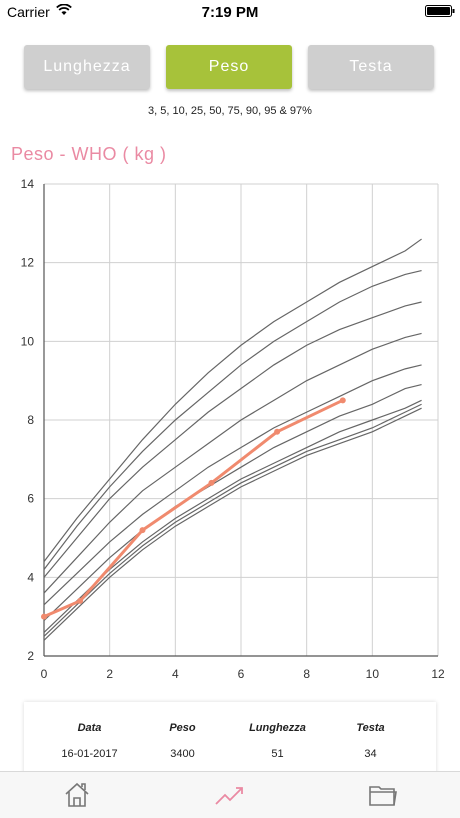 This screenshot has height=818, width=460. Describe the element at coordinates (87, 67) in the screenshot. I see `tab-lunghezza: Lunghezza` at that location.